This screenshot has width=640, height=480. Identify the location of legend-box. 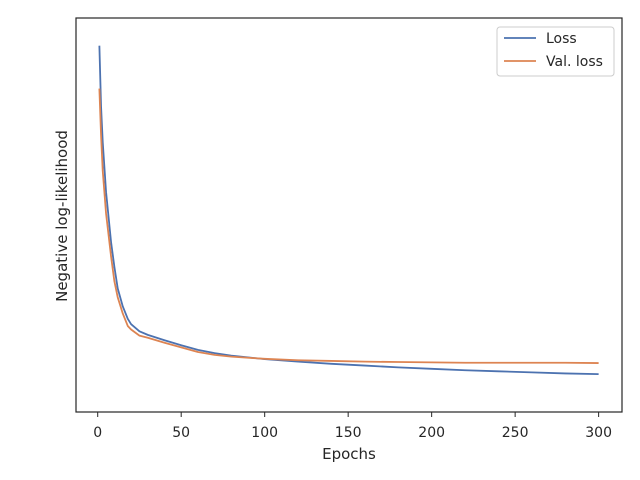
(555, 51).